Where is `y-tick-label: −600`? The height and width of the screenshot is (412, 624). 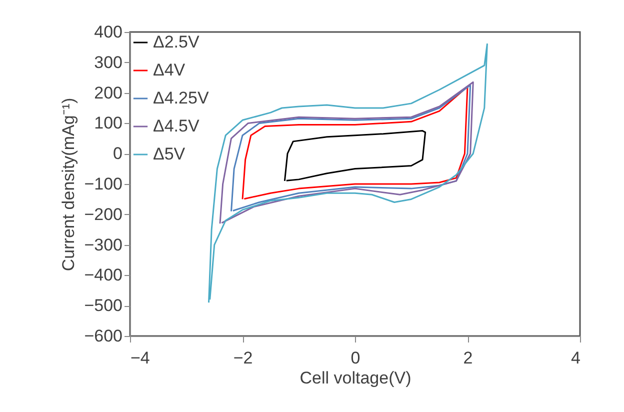 y-tick-label: −600 is located at coordinates (103, 336).